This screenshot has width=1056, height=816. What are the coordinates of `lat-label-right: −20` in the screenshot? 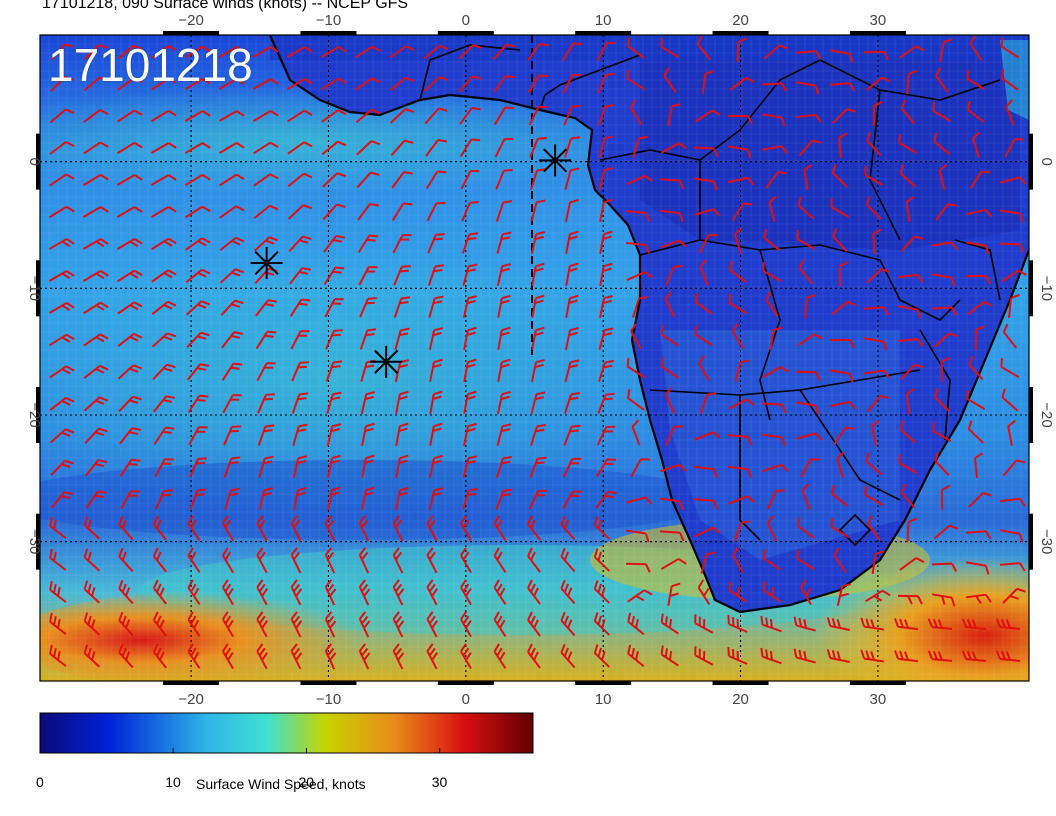 It's located at (1046, 414).